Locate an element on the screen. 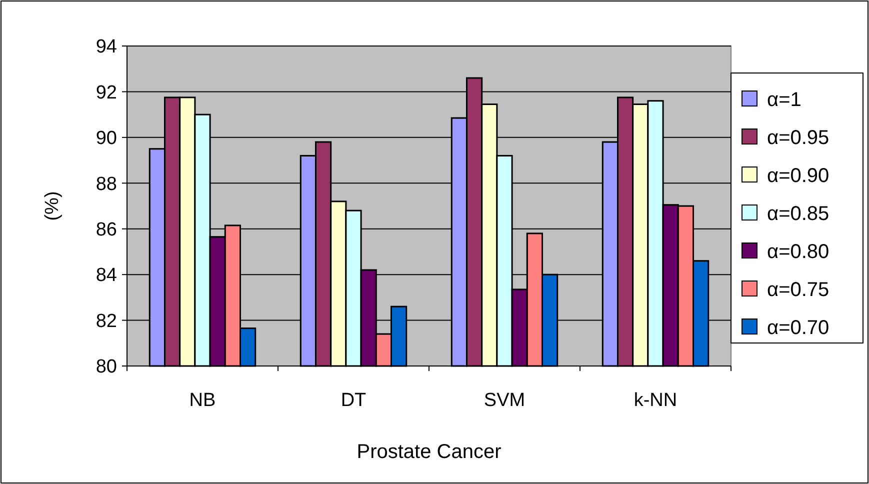 The width and height of the screenshot is (869, 484). x-tick-label: DT is located at coordinates (353, 400).